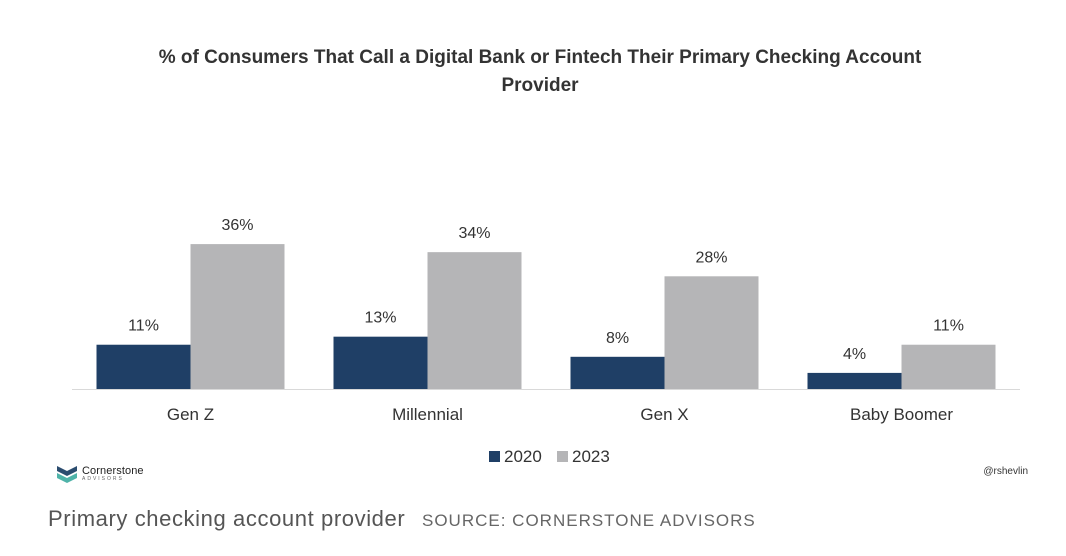 This screenshot has height=556, width=1066. What do you see at coordinates (380, 318) in the screenshot?
I see `data-label-2020-millennial: 13%` at bounding box center [380, 318].